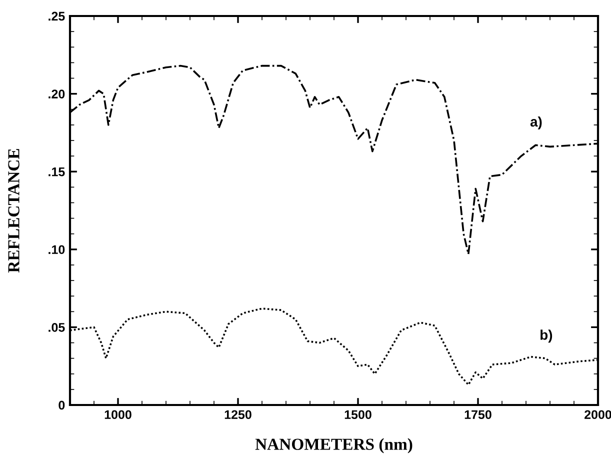 The image size is (611, 458). What do you see at coordinates (56, 16) in the screenshot?
I see `y-tick-label: .25` at bounding box center [56, 16].